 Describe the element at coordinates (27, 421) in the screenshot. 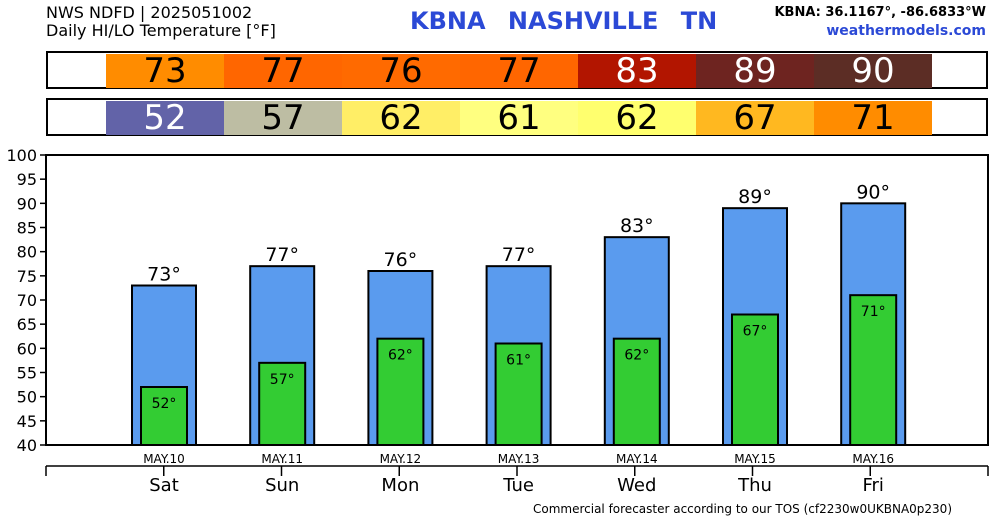

I see `y-tick-label: 45` at that location.